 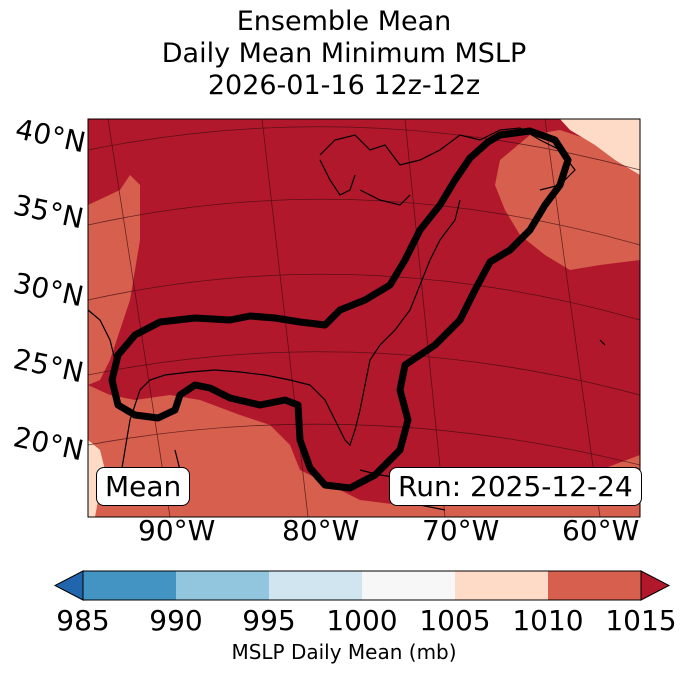 I want to click on colorbar-tick-label: 1005, so click(x=455, y=620).